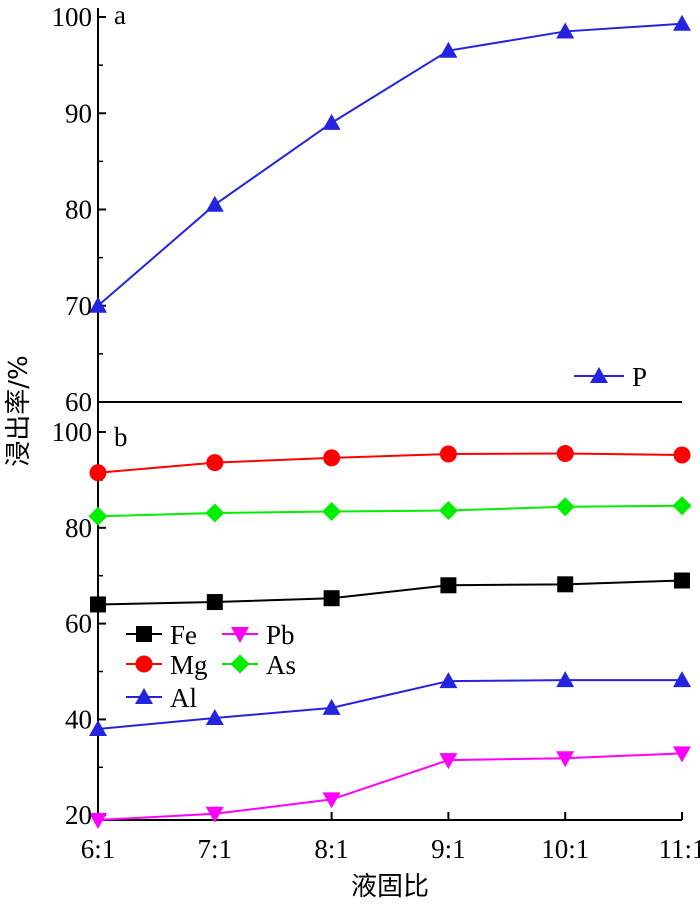  Describe the element at coordinates (183, 698) in the screenshot. I see `legend-label-al: Al` at that location.